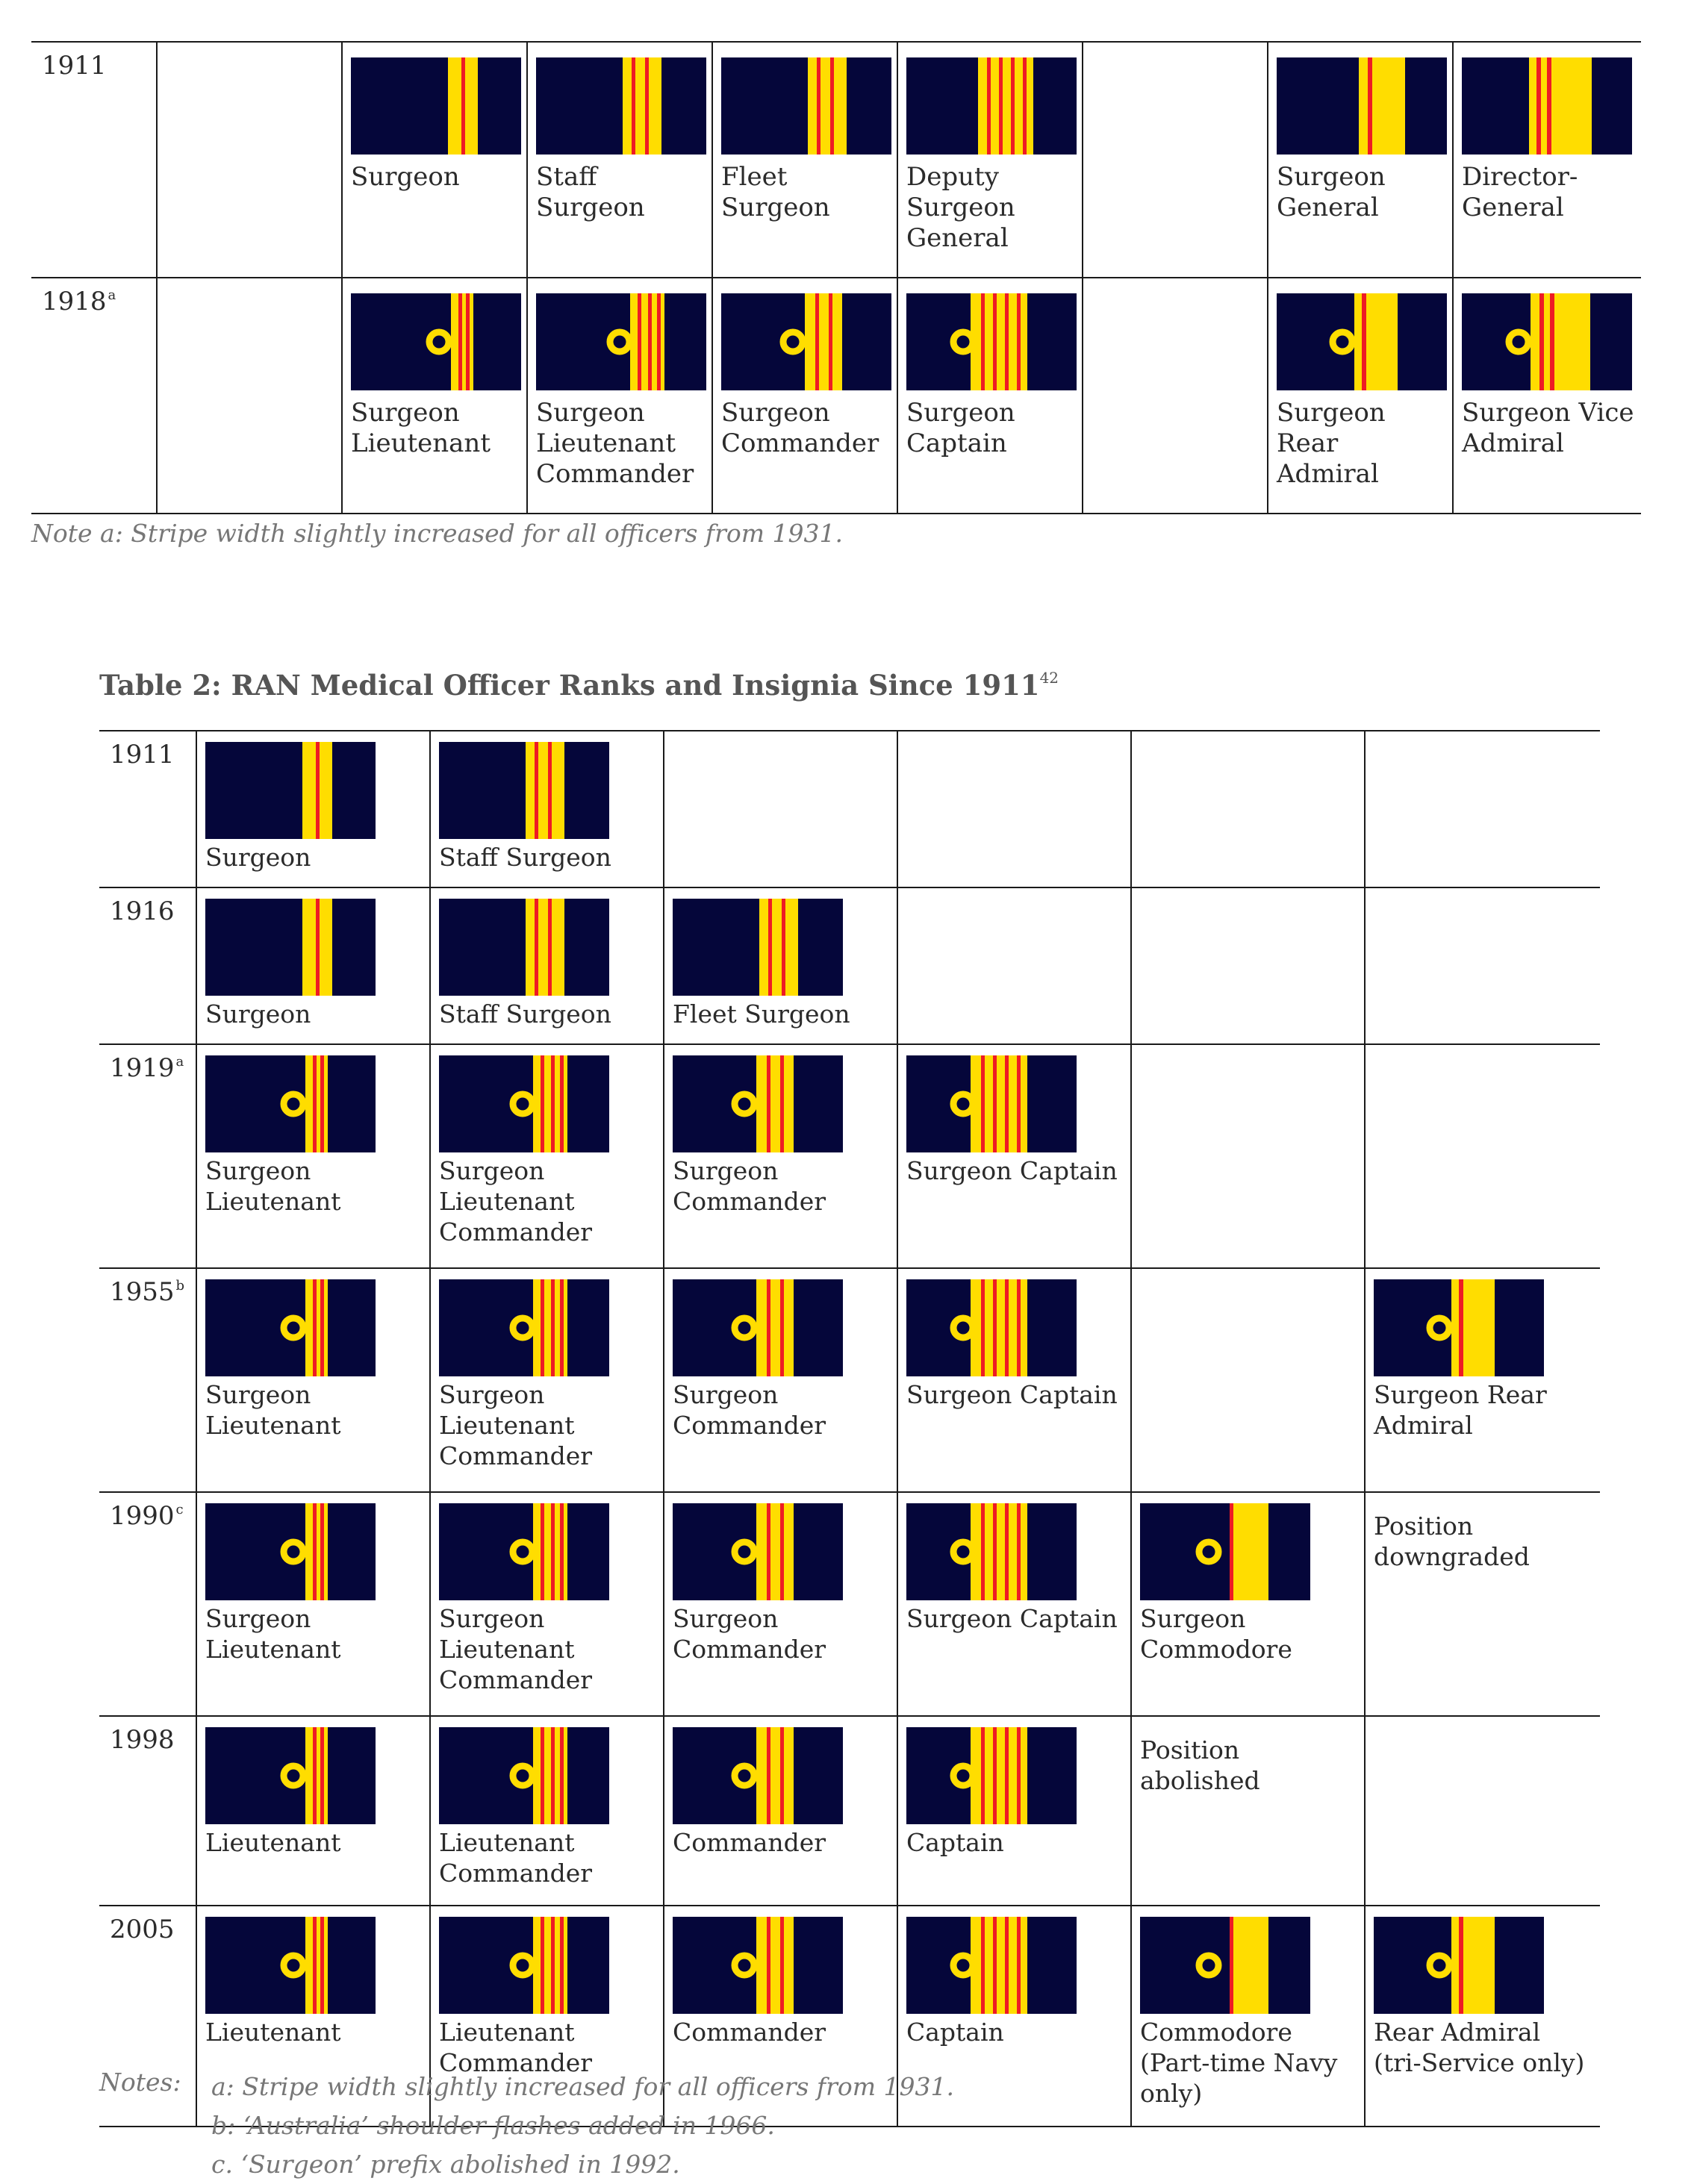 The height and width of the screenshot is (2184, 1697). Describe the element at coordinates (142, 1516) in the screenshot. I see `year-label: 1990` at that location.